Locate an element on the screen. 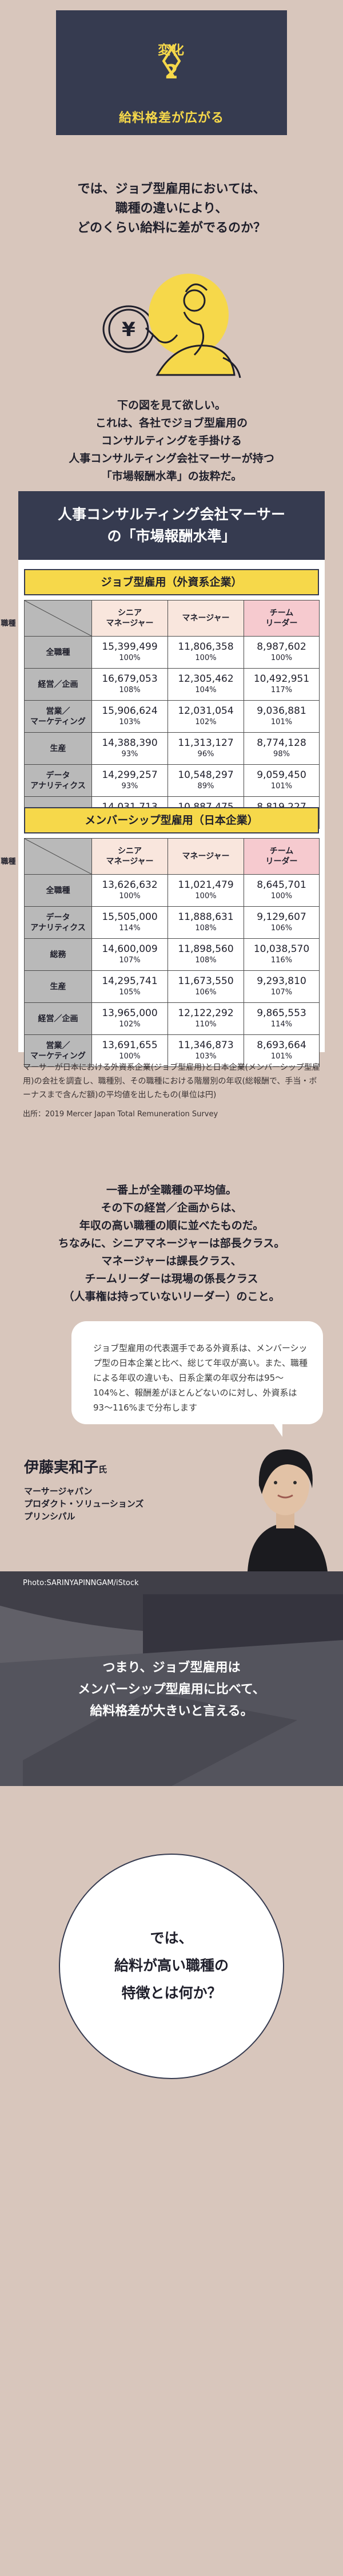 The height and width of the screenshot is (2576, 343). salary-value: 13,626,632 is located at coordinates (130, 885).